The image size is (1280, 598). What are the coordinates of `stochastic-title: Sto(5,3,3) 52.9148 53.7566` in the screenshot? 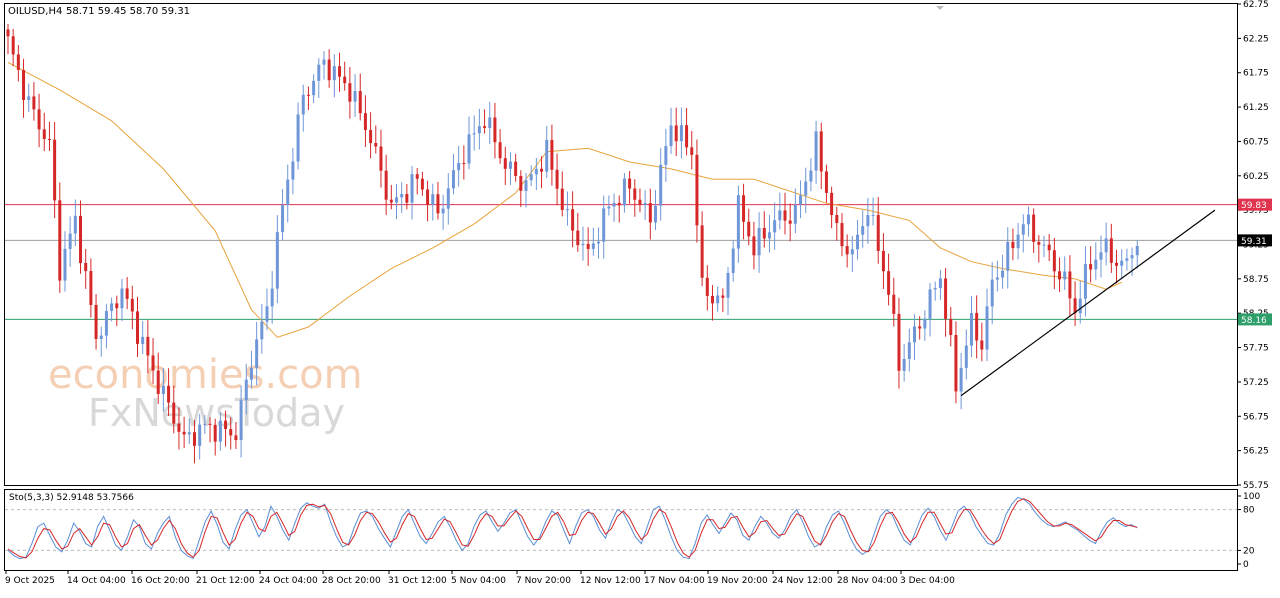 It's located at (71, 498).